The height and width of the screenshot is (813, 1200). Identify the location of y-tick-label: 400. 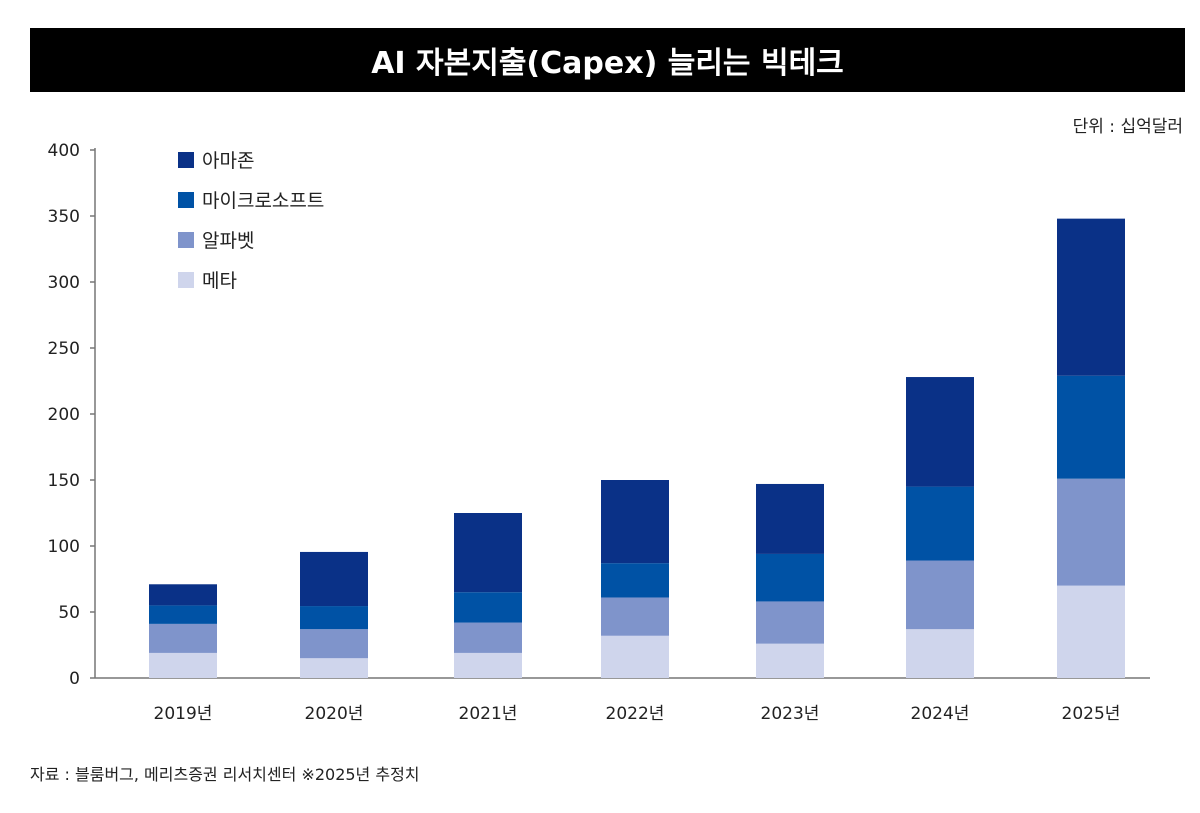
(64, 151).